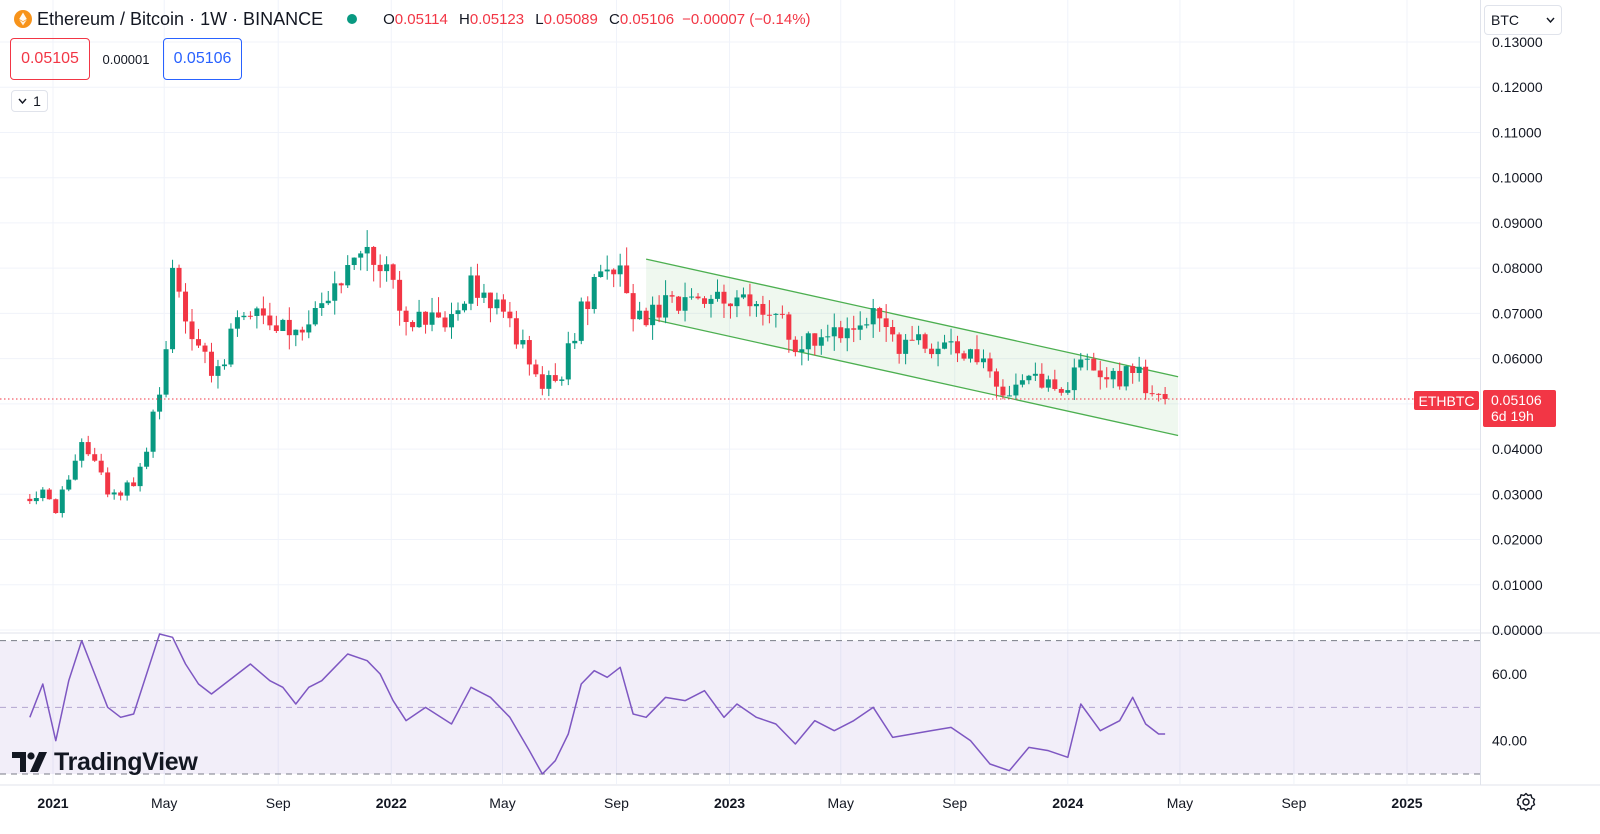  What do you see at coordinates (1517, 494) in the screenshot?
I see `y-tick-label: 0.03000` at bounding box center [1517, 494].